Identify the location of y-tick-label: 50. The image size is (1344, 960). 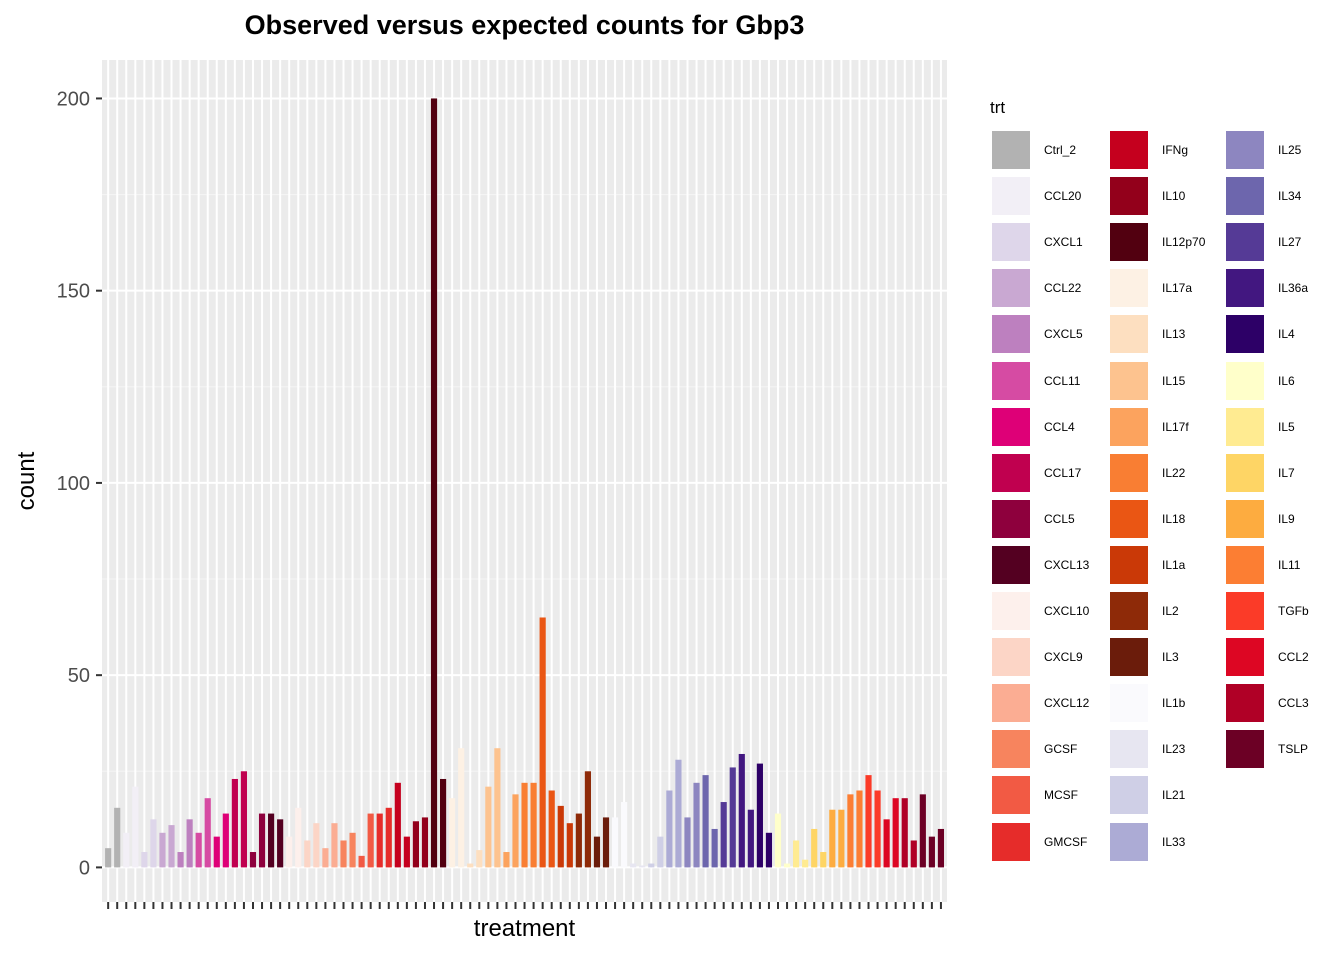
(79, 676).